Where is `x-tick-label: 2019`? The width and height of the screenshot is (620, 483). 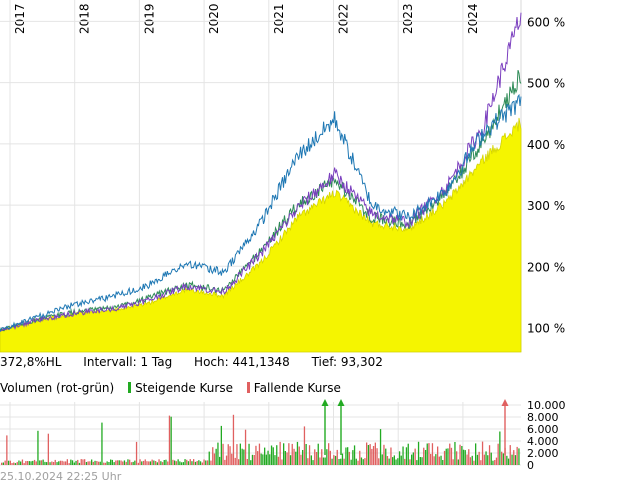
x-tick-label: 2019 is located at coordinates (149, 18).